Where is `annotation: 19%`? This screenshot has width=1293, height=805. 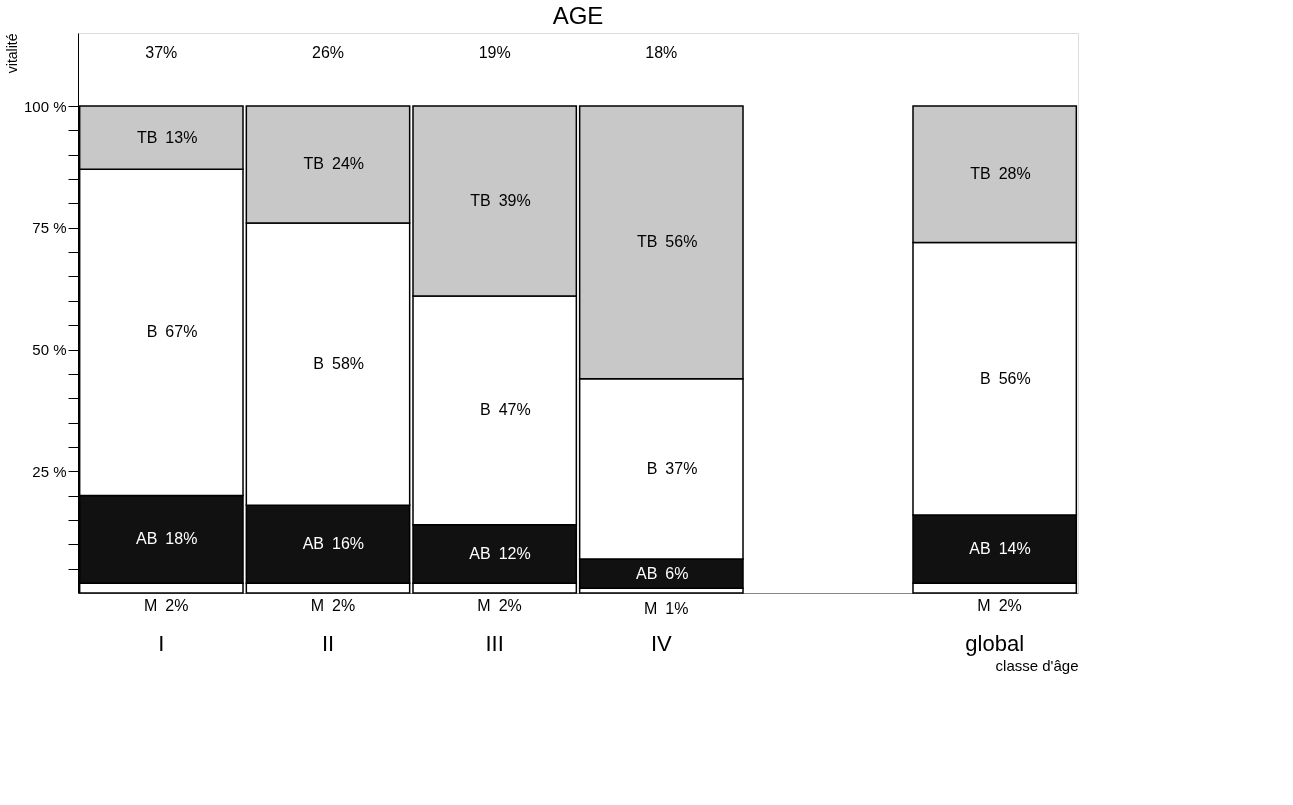 annotation: 19% is located at coordinates (494, 52).